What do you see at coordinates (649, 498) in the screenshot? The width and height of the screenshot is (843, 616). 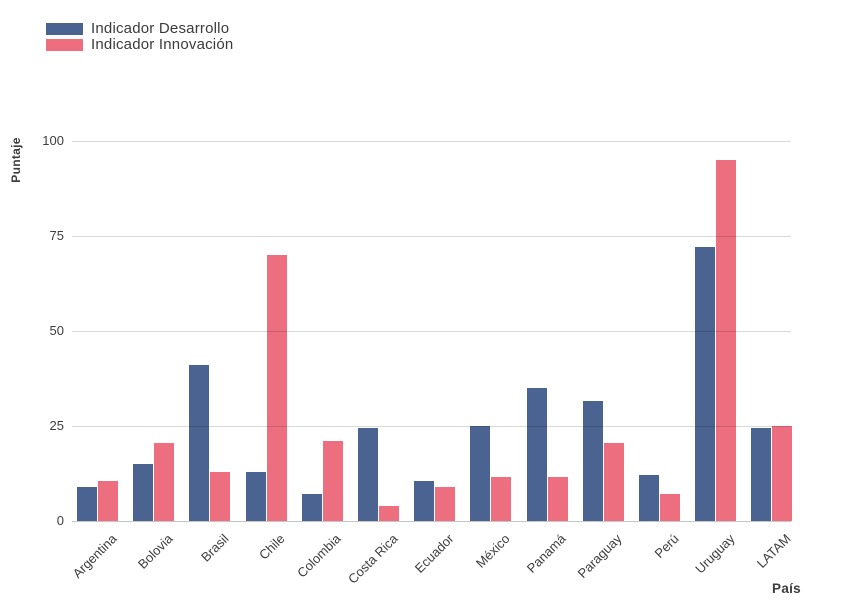 I see `bar-desarrollo-peru` at bounding box center [649, 498].